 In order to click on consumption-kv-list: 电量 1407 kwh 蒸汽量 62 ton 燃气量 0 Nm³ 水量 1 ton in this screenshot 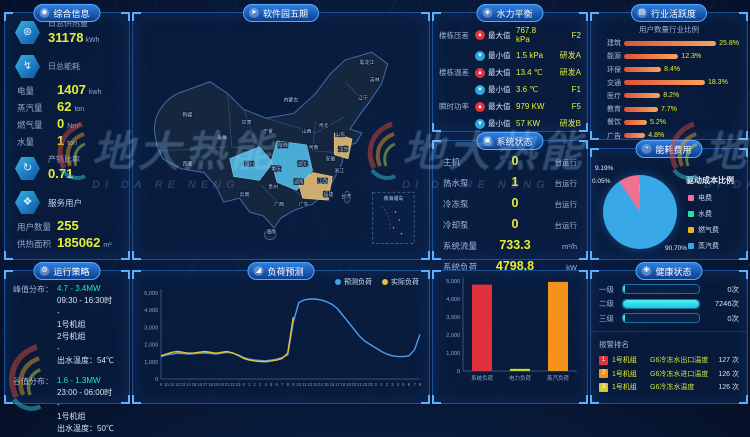, I will do `click(67, 115)`.